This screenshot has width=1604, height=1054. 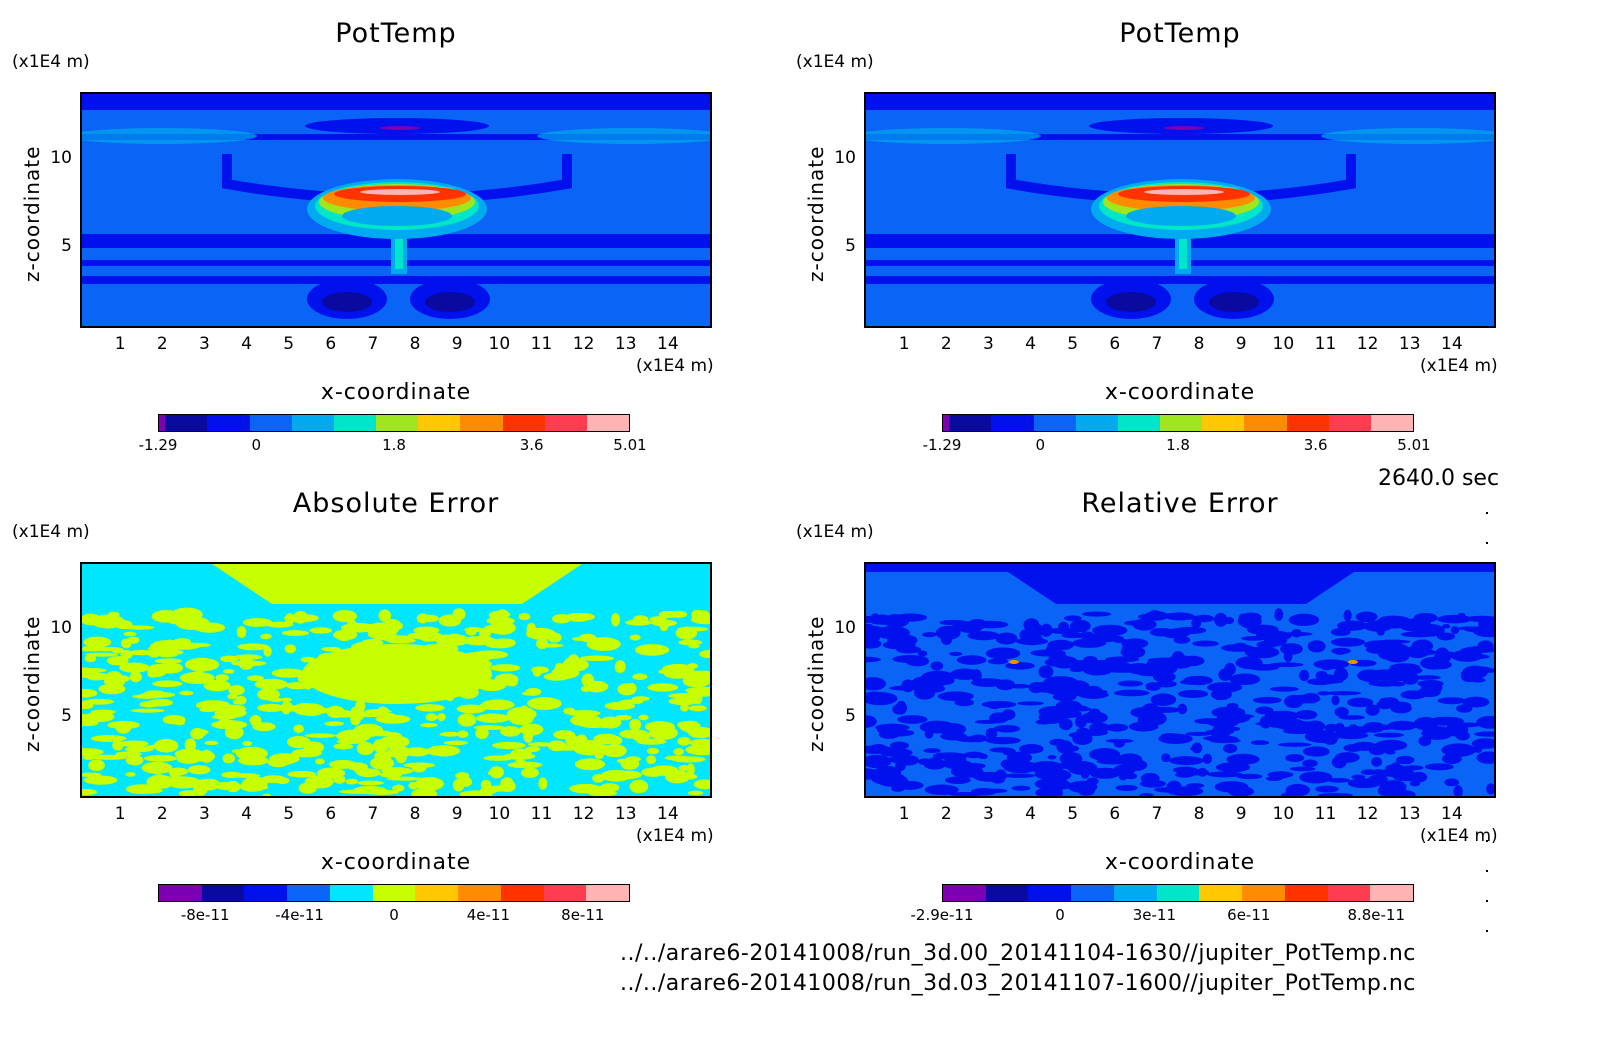 What do you see at coordinates (1181, 126) in the screenshot?
I see `field-region` at bounding box center [1181, 126].